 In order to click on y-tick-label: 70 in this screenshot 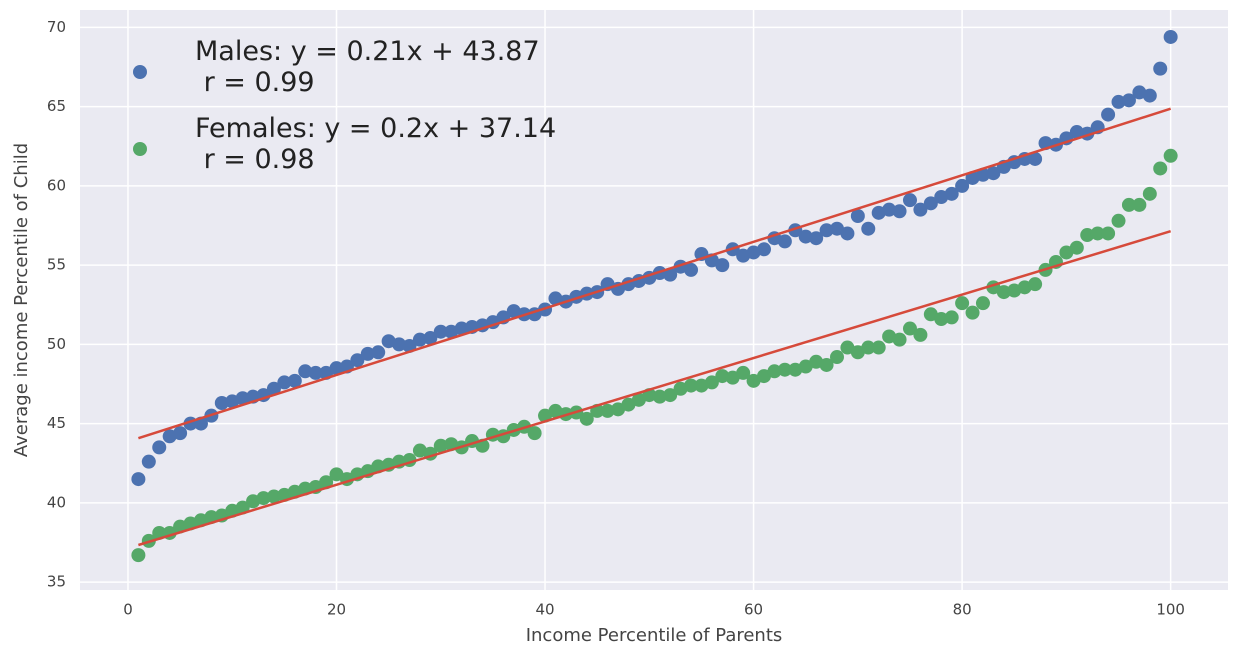, I will do `click(56, 27)`.